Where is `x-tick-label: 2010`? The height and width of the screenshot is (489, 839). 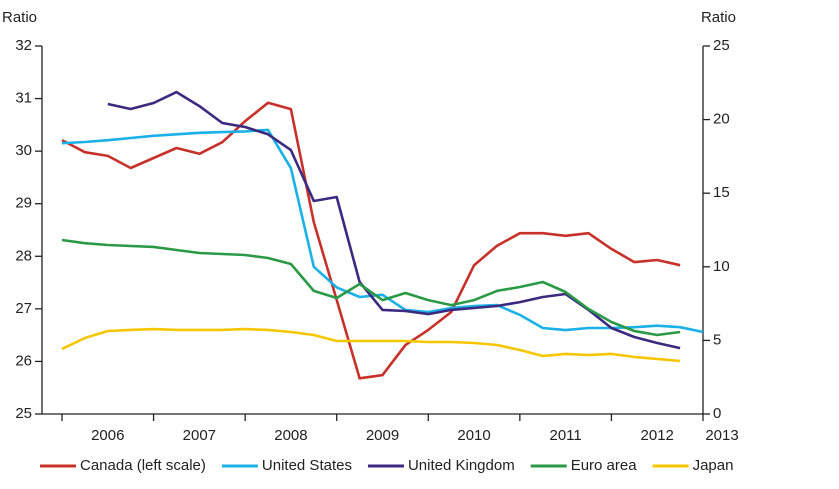 x-tick-label: 2010 is located at coordinates (473, 435).